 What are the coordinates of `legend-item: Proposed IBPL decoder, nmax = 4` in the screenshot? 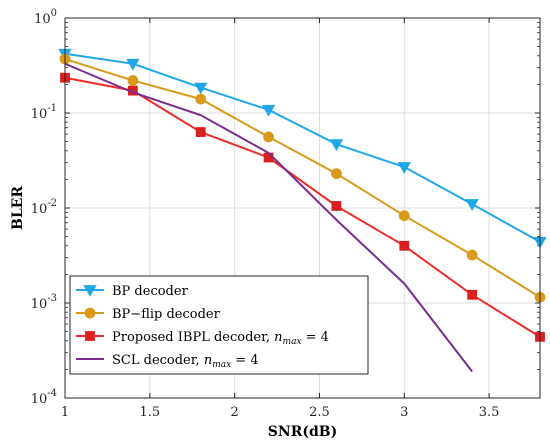 It's located at (202, 338).